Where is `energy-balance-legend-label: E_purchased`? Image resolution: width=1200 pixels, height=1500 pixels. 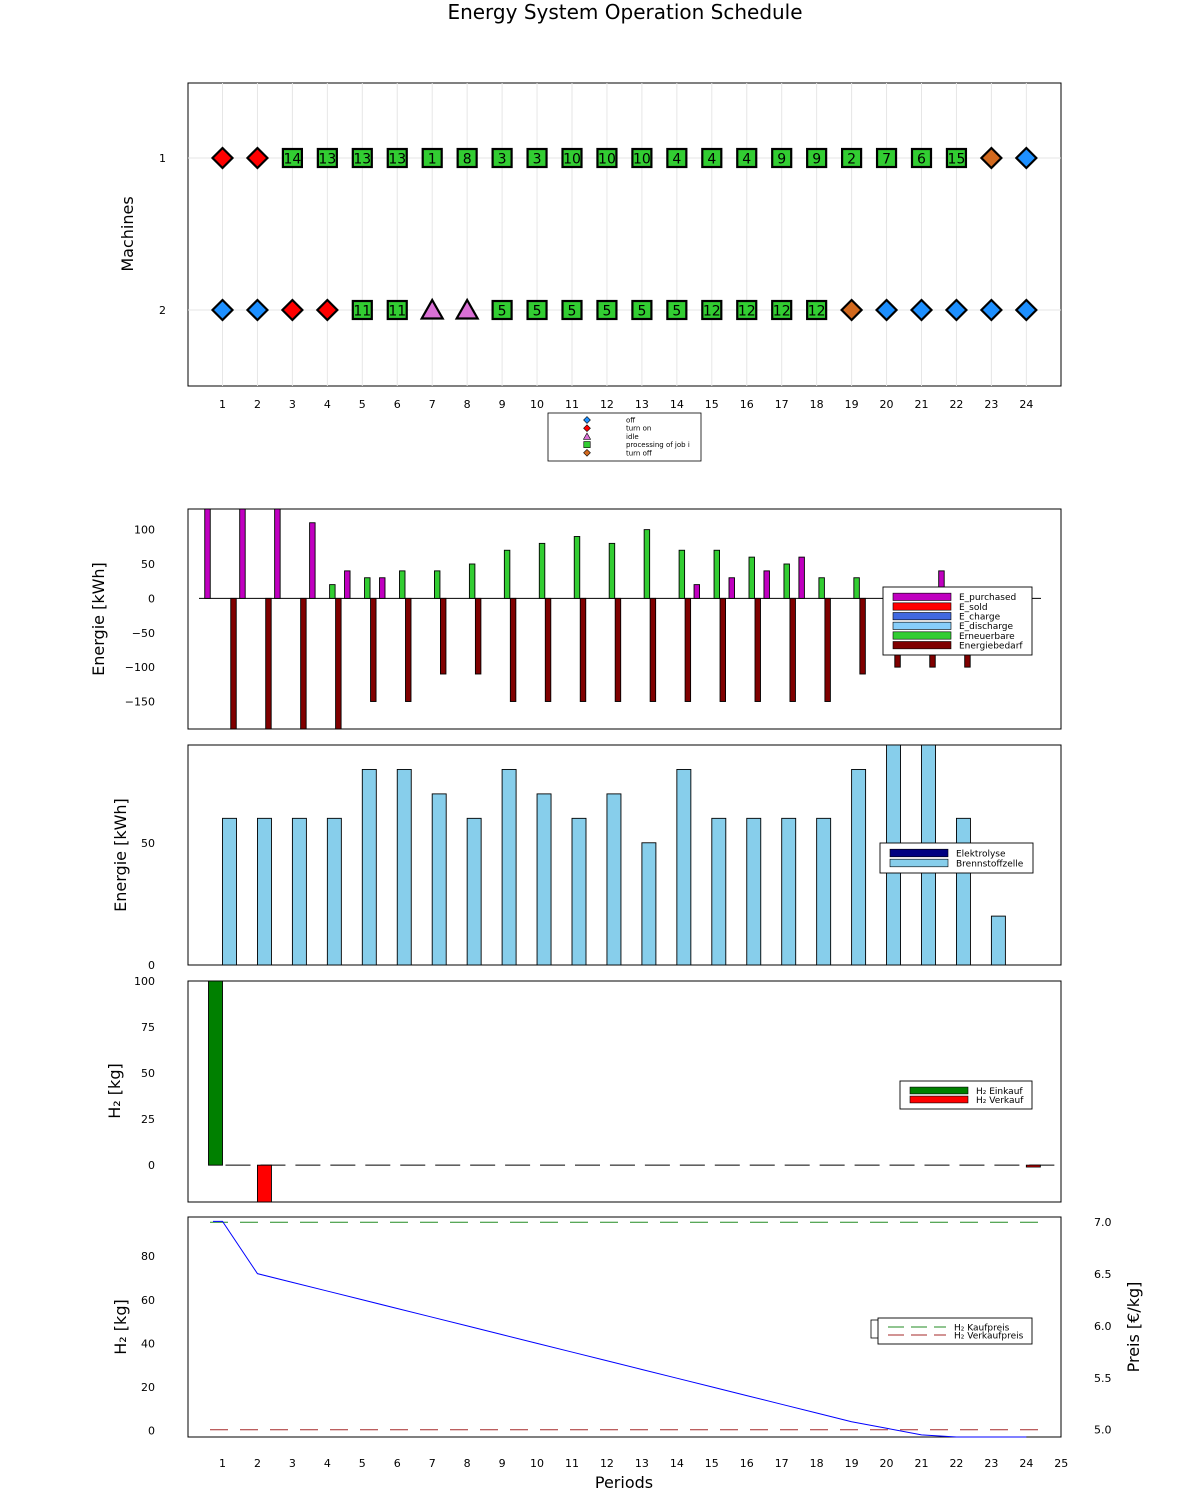
energy-balance-legend-label: E_purchased is located at coordinates (987, 598).